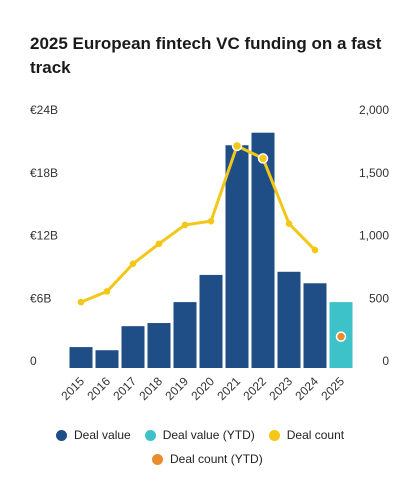 This screenshot has width=420, height=498. I want to click on right-axis: 0 500 1,000 1,500 2,000, so click(374, 235).